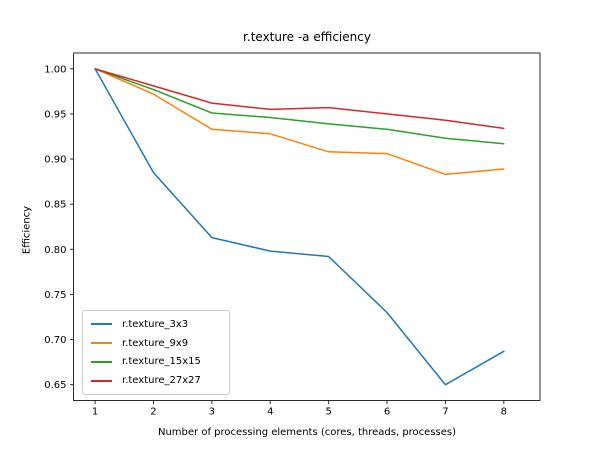  I want to click on x-tick-label: 7, so click(445, 412).